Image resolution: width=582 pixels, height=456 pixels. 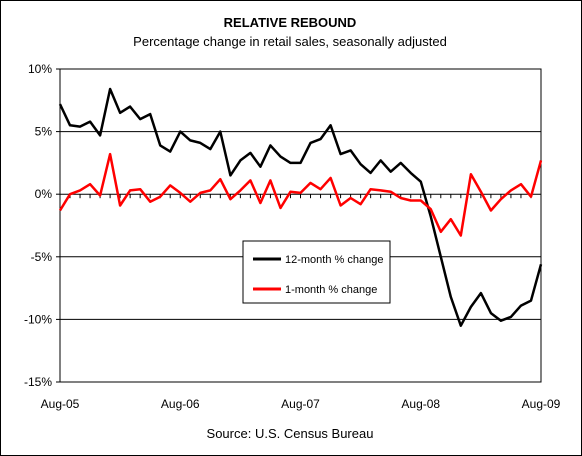 I want to click on legend-label-12-month: 12-month % change, so click(x=334, y=260).